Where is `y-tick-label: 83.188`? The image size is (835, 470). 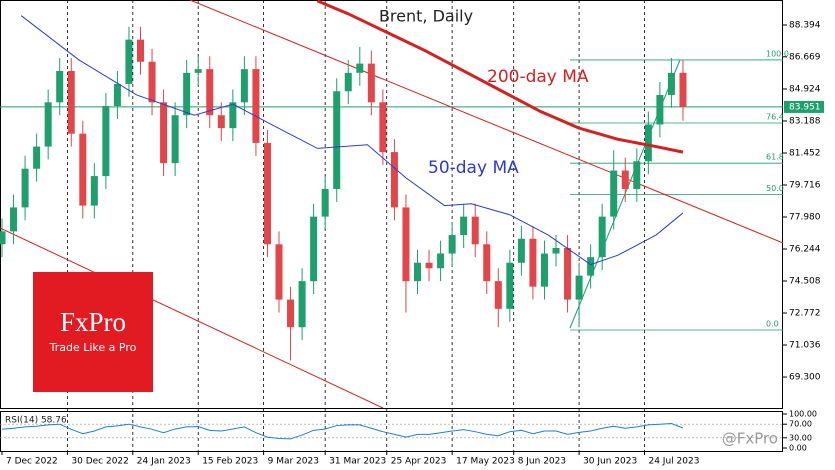 y-tick-label: 83.188 is located at coordinates (805, 121).